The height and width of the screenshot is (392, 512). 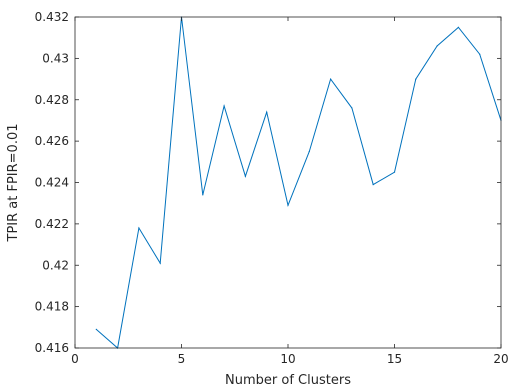 What do you see at coordinates (52, 100) in the screenshot?
I see `y-tick-label: 0.428` at bounding box center [52, 100].